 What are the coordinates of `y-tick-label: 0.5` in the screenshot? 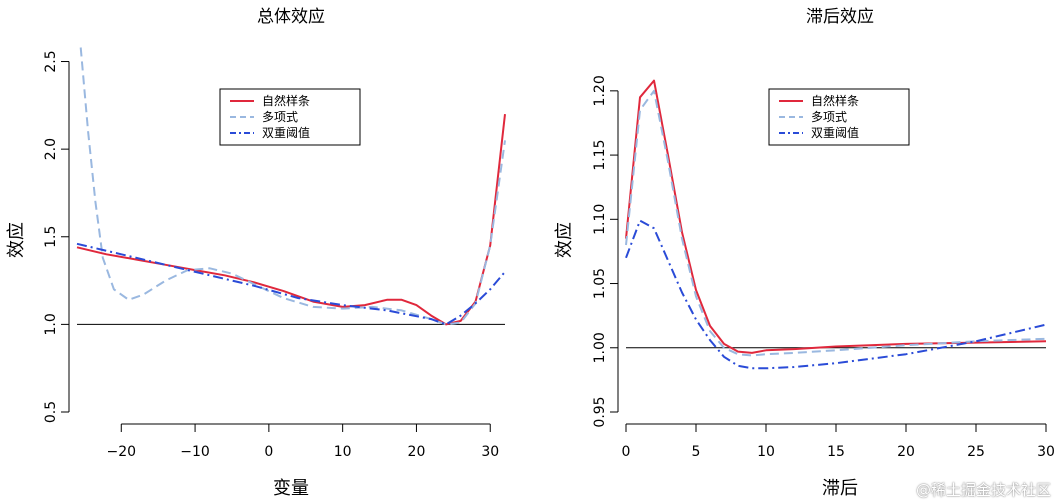 It's located at (51, 412).